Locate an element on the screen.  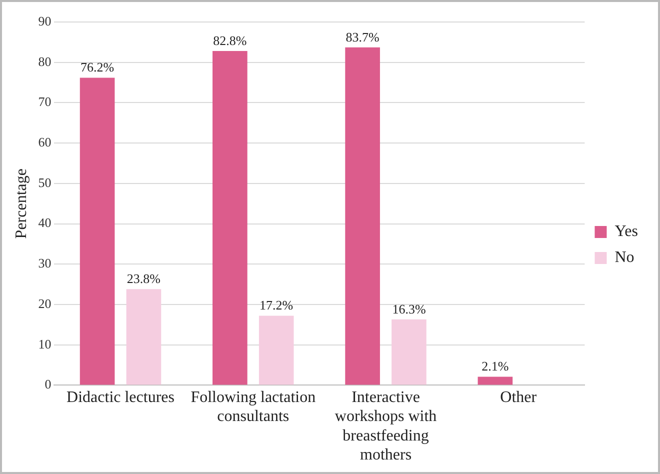
y-tick-label: 0 is located at coordinates (48, 384).